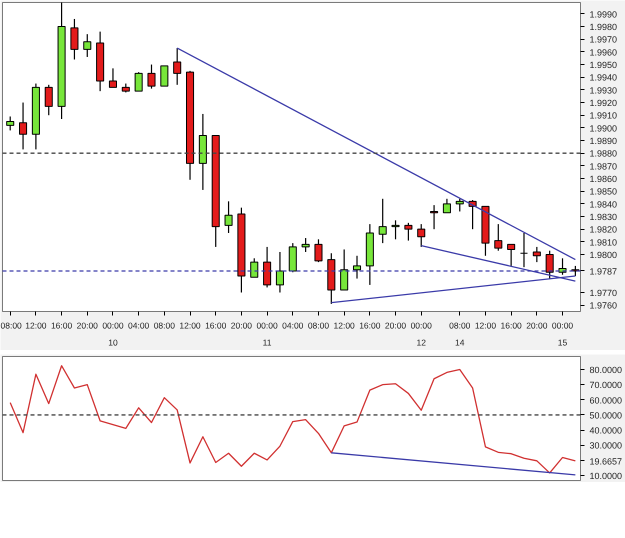 The image size is (625, 538). What do you see at coordinates (604, 204) in the screenshot?
I see `y-tick-label: 1.9840` at bounding box center [604, 204].